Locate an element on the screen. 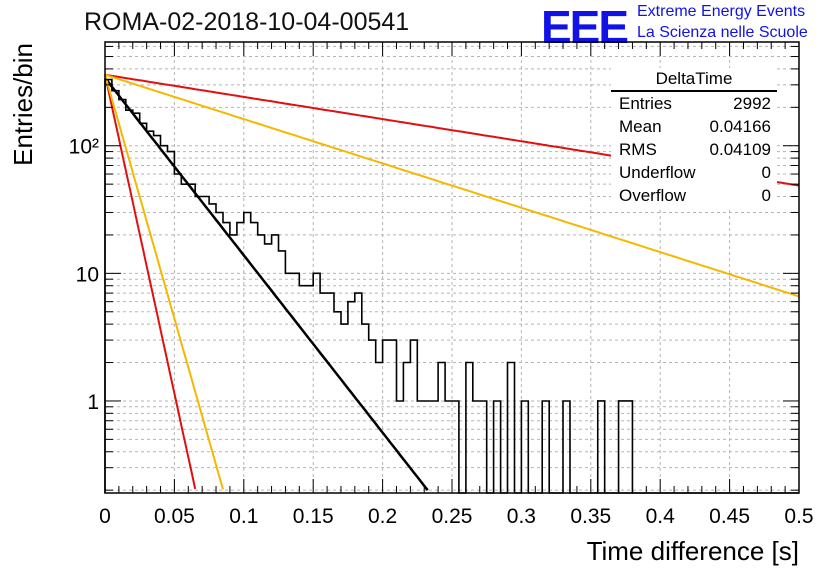 The image size is (836, 572). x-tick-label: 0.3 is located at coordinates (521, 516).